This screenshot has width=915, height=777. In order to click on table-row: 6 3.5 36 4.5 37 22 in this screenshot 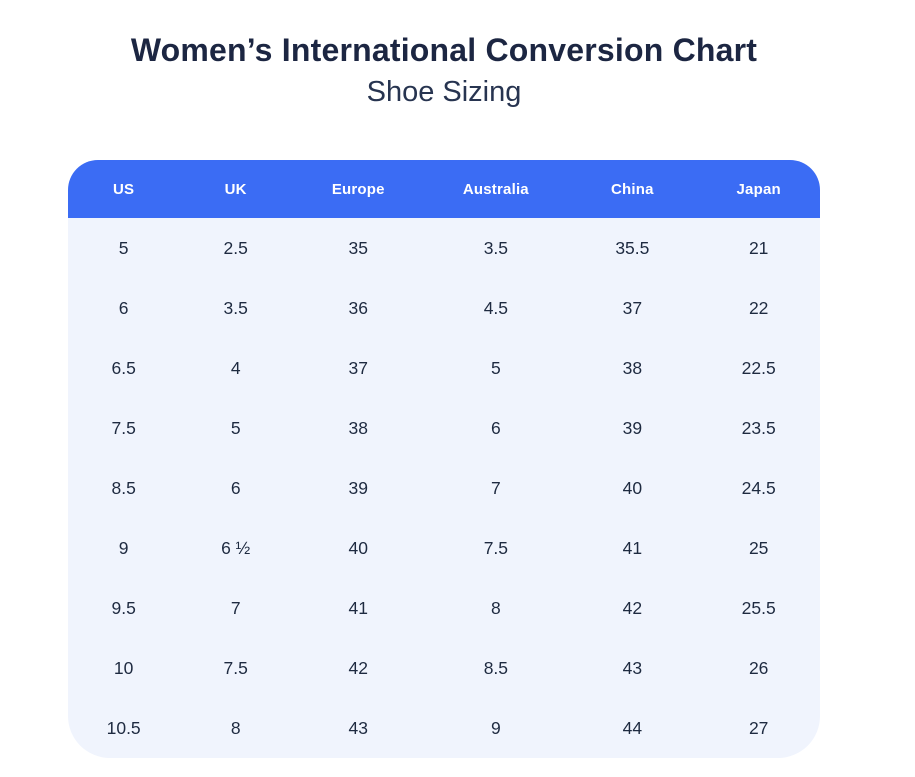, I will do `click(444, 308)`.